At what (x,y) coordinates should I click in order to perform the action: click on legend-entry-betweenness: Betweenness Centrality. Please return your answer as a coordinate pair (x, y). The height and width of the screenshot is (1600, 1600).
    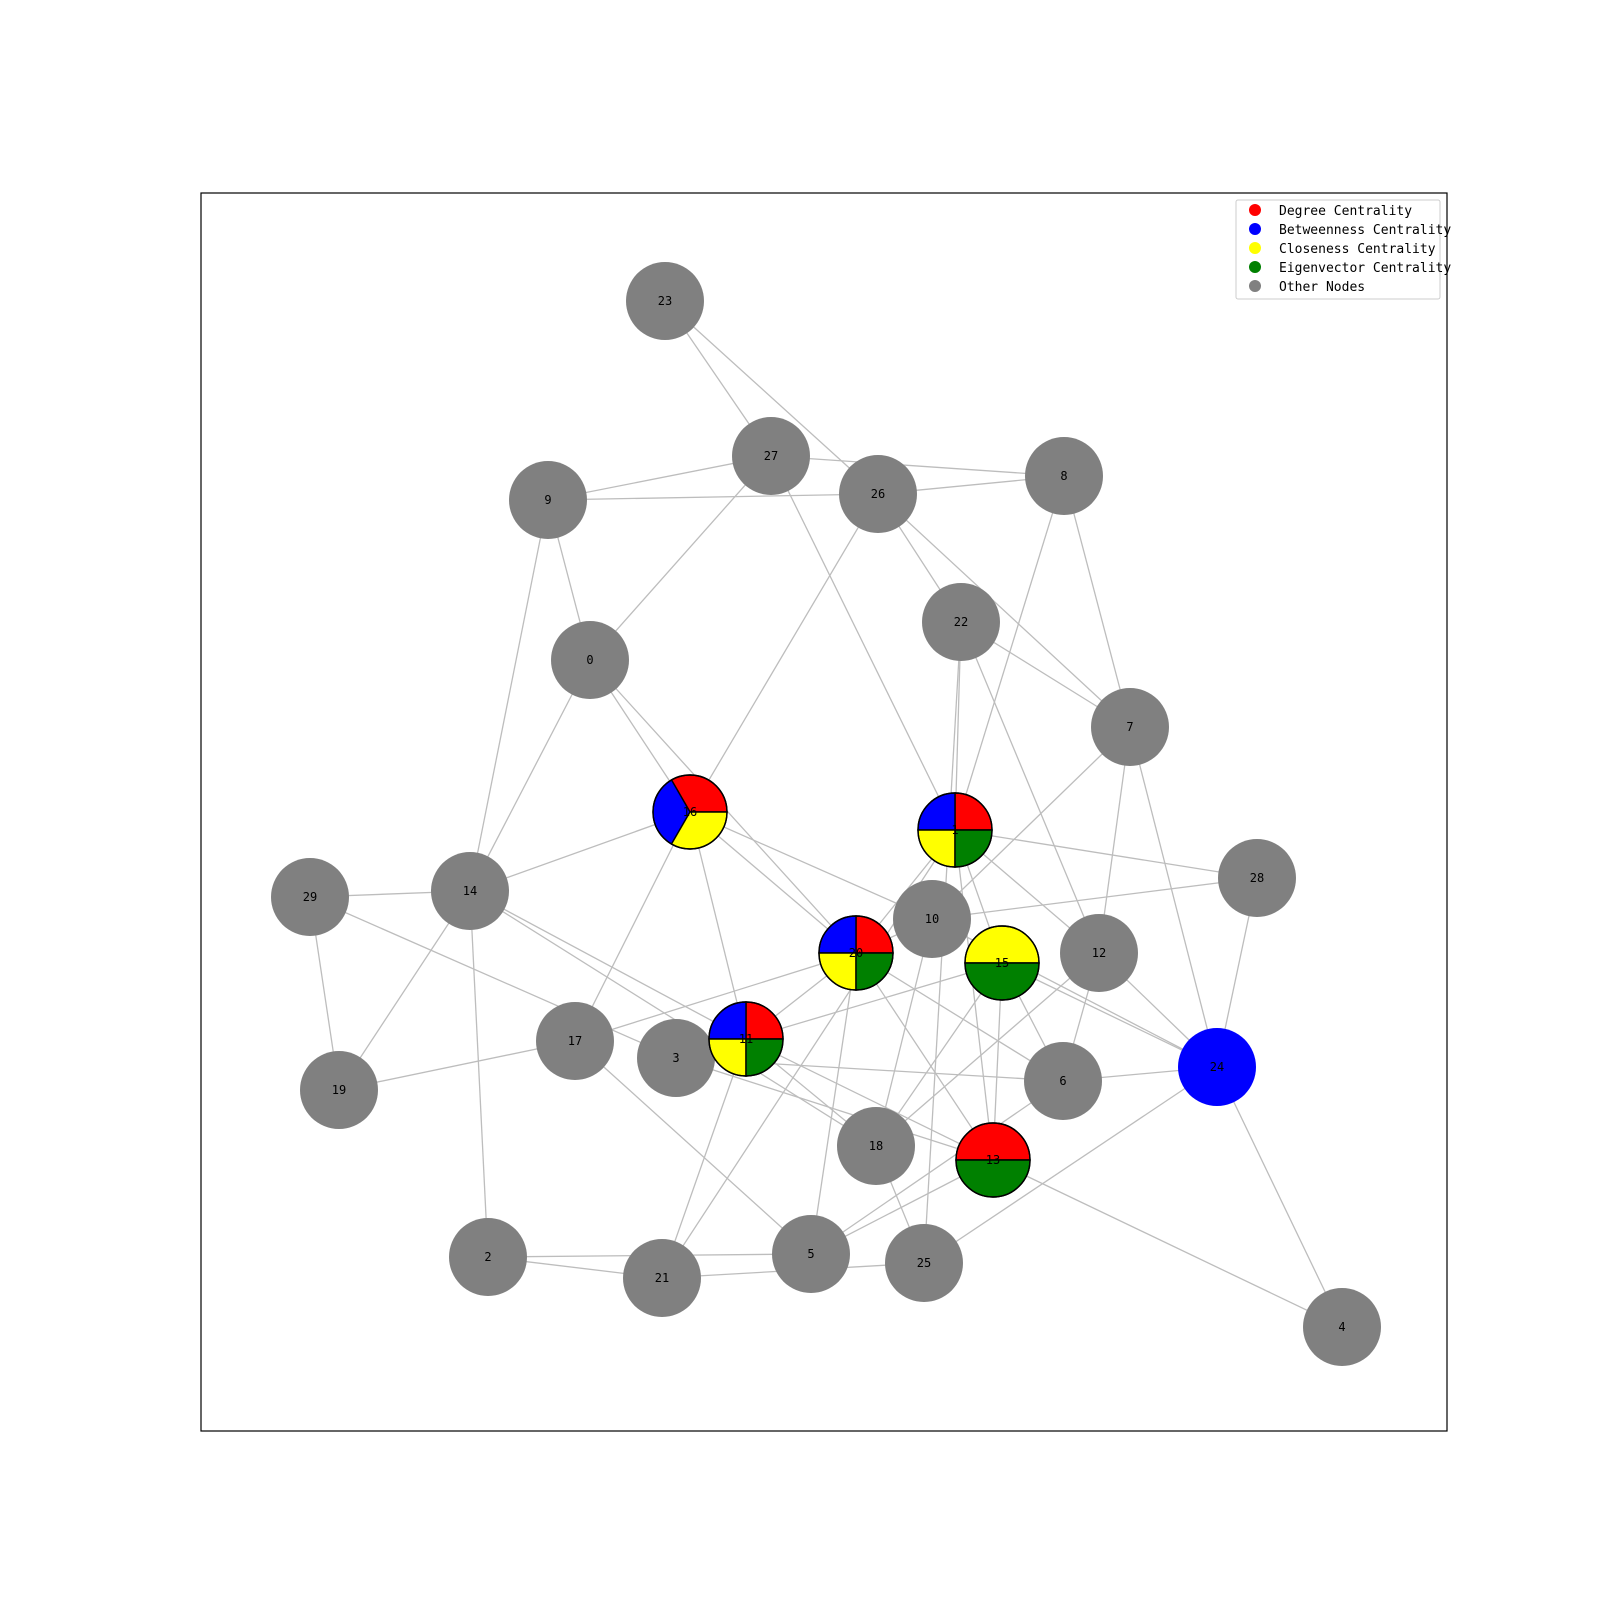
    Looking at the image, I should click on (1350, 230).